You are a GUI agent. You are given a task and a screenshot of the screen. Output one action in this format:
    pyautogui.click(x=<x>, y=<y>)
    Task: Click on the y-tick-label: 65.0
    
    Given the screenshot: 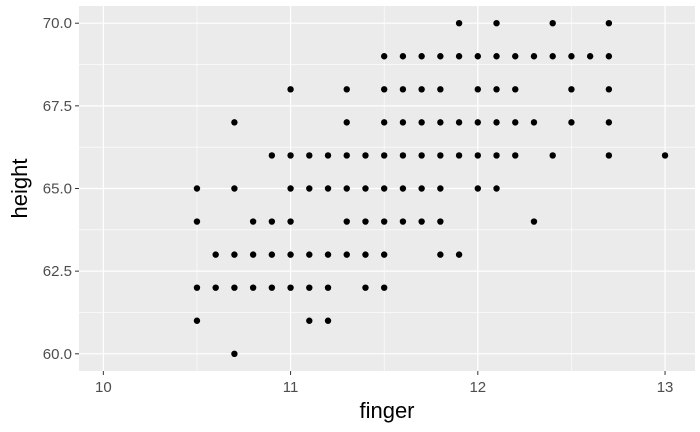 What is the action you would take?
    pyautogui.click(x=57, y=189)
    